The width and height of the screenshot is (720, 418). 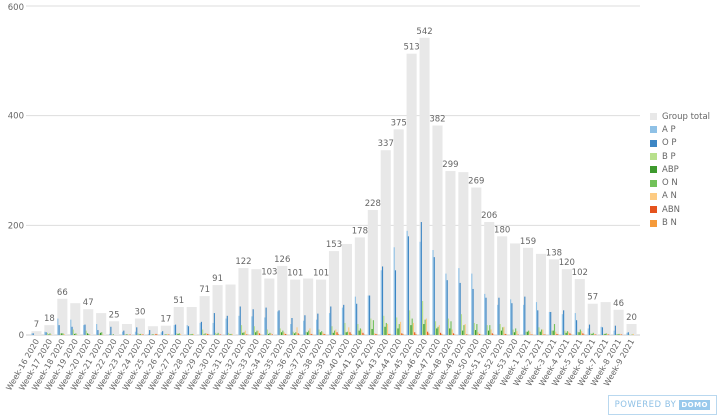 What do you see at coordinates (680, 116) in the screenshot?
I see `legend-item: Group total` at bounding box center [680, 116].